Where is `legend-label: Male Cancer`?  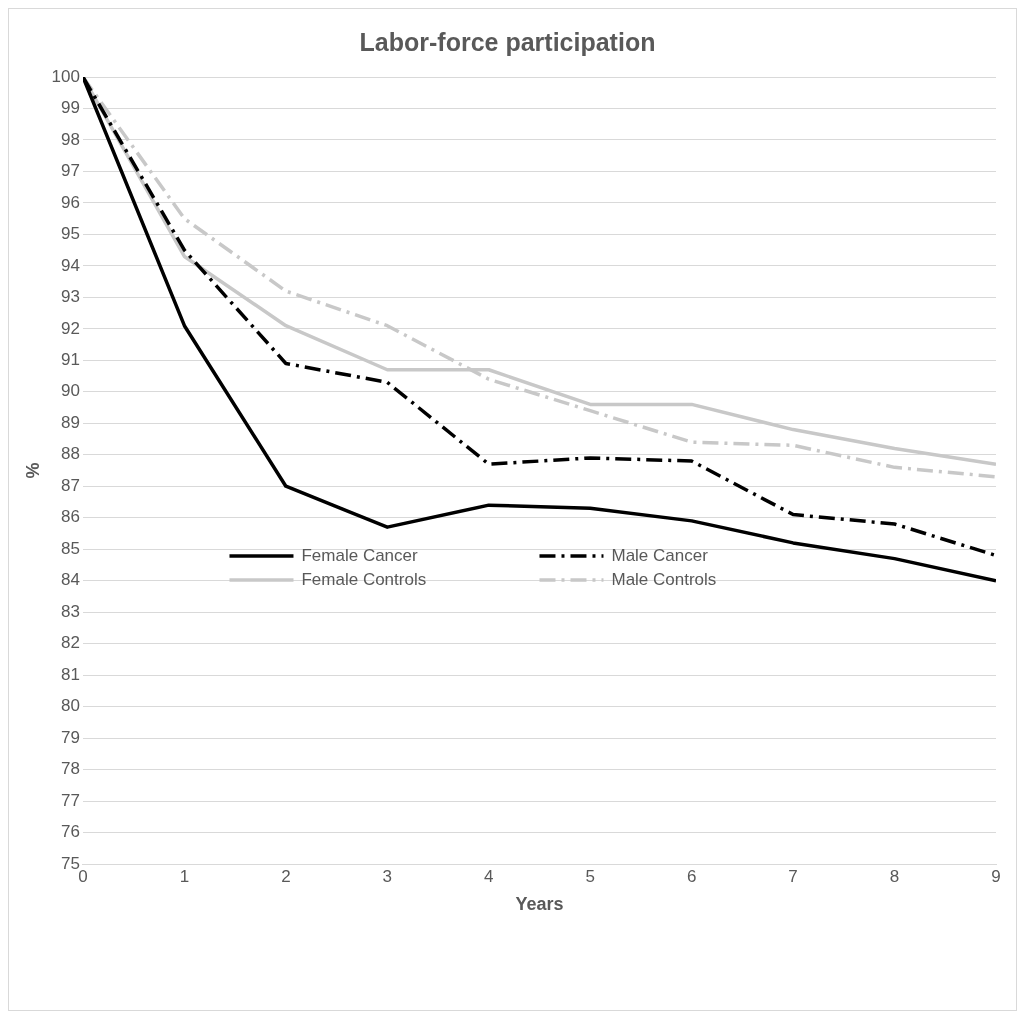 legend-label: Male Cancer is located at coordinates (660, 555).